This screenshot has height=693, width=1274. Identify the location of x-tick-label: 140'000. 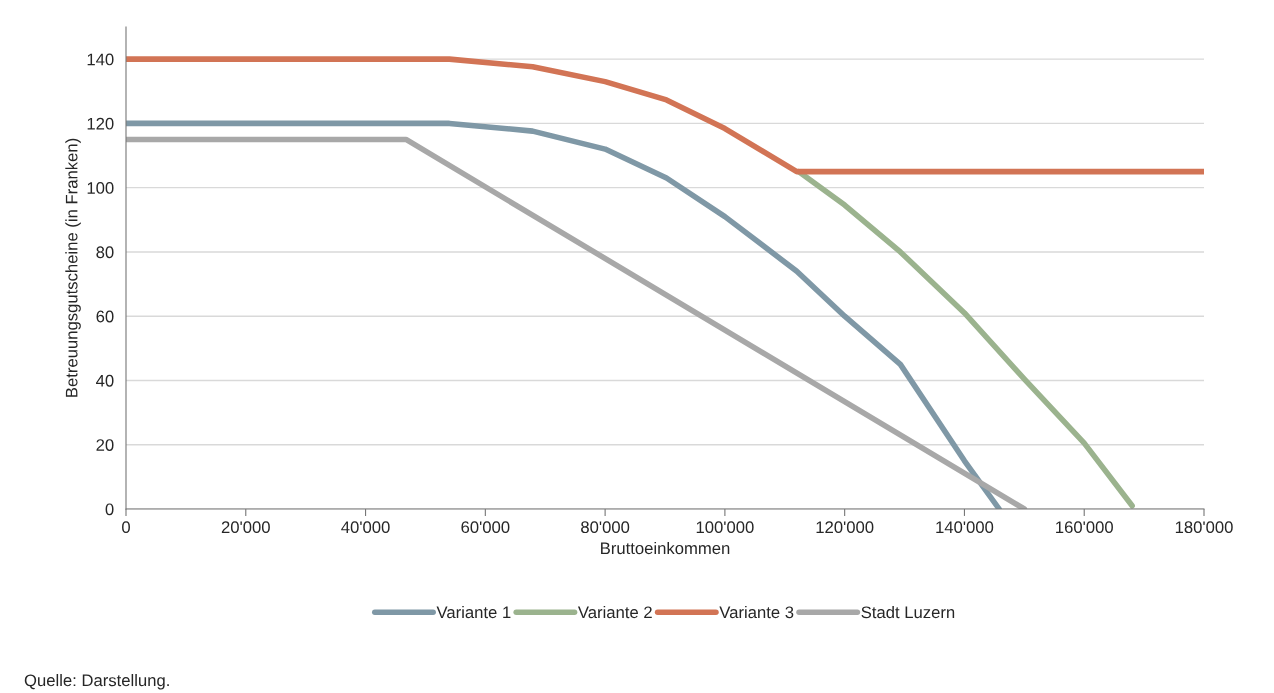
(965, 527).